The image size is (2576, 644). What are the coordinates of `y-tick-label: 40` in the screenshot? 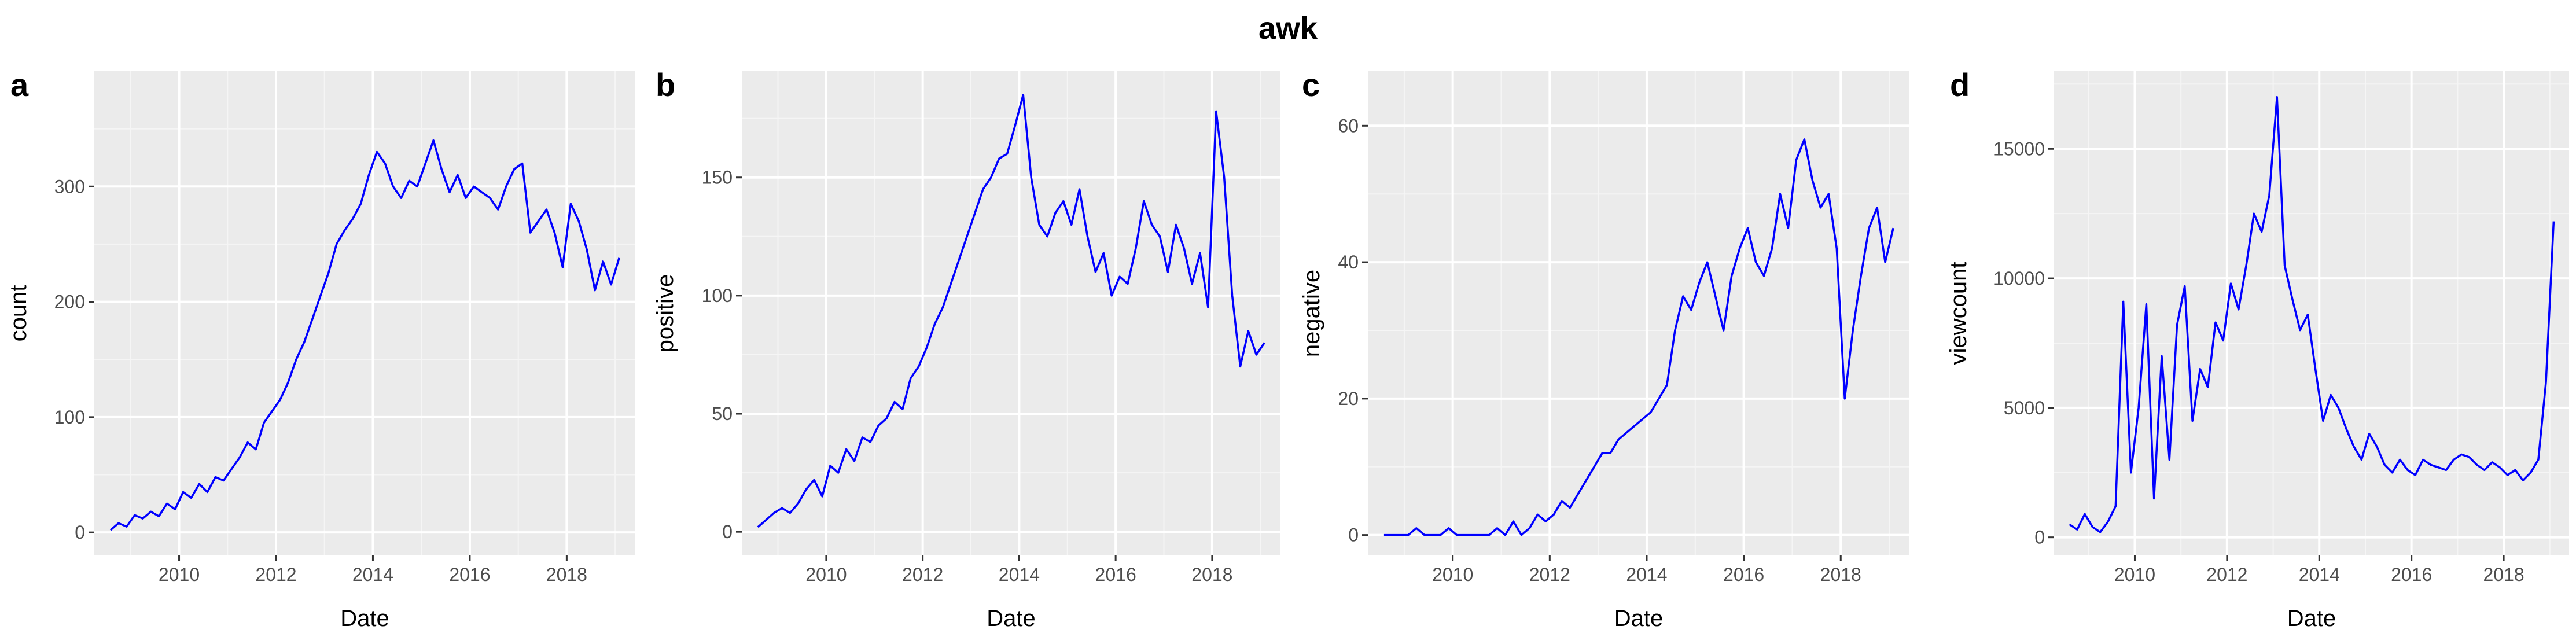 It's located at (1348, 262).